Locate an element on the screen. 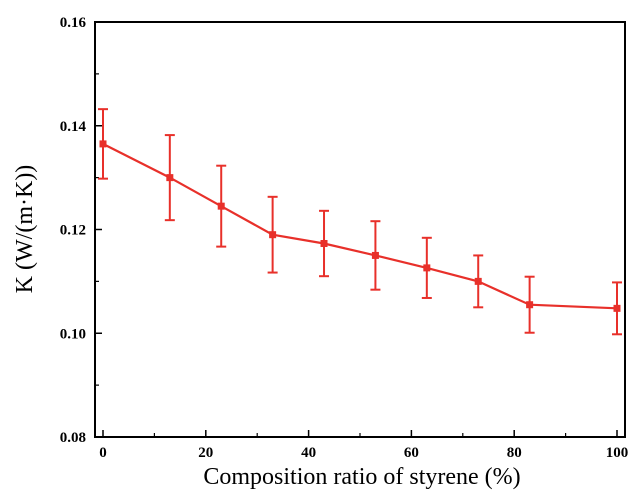  y-tick-label: 0.16 is located at coordinates (73, 23).